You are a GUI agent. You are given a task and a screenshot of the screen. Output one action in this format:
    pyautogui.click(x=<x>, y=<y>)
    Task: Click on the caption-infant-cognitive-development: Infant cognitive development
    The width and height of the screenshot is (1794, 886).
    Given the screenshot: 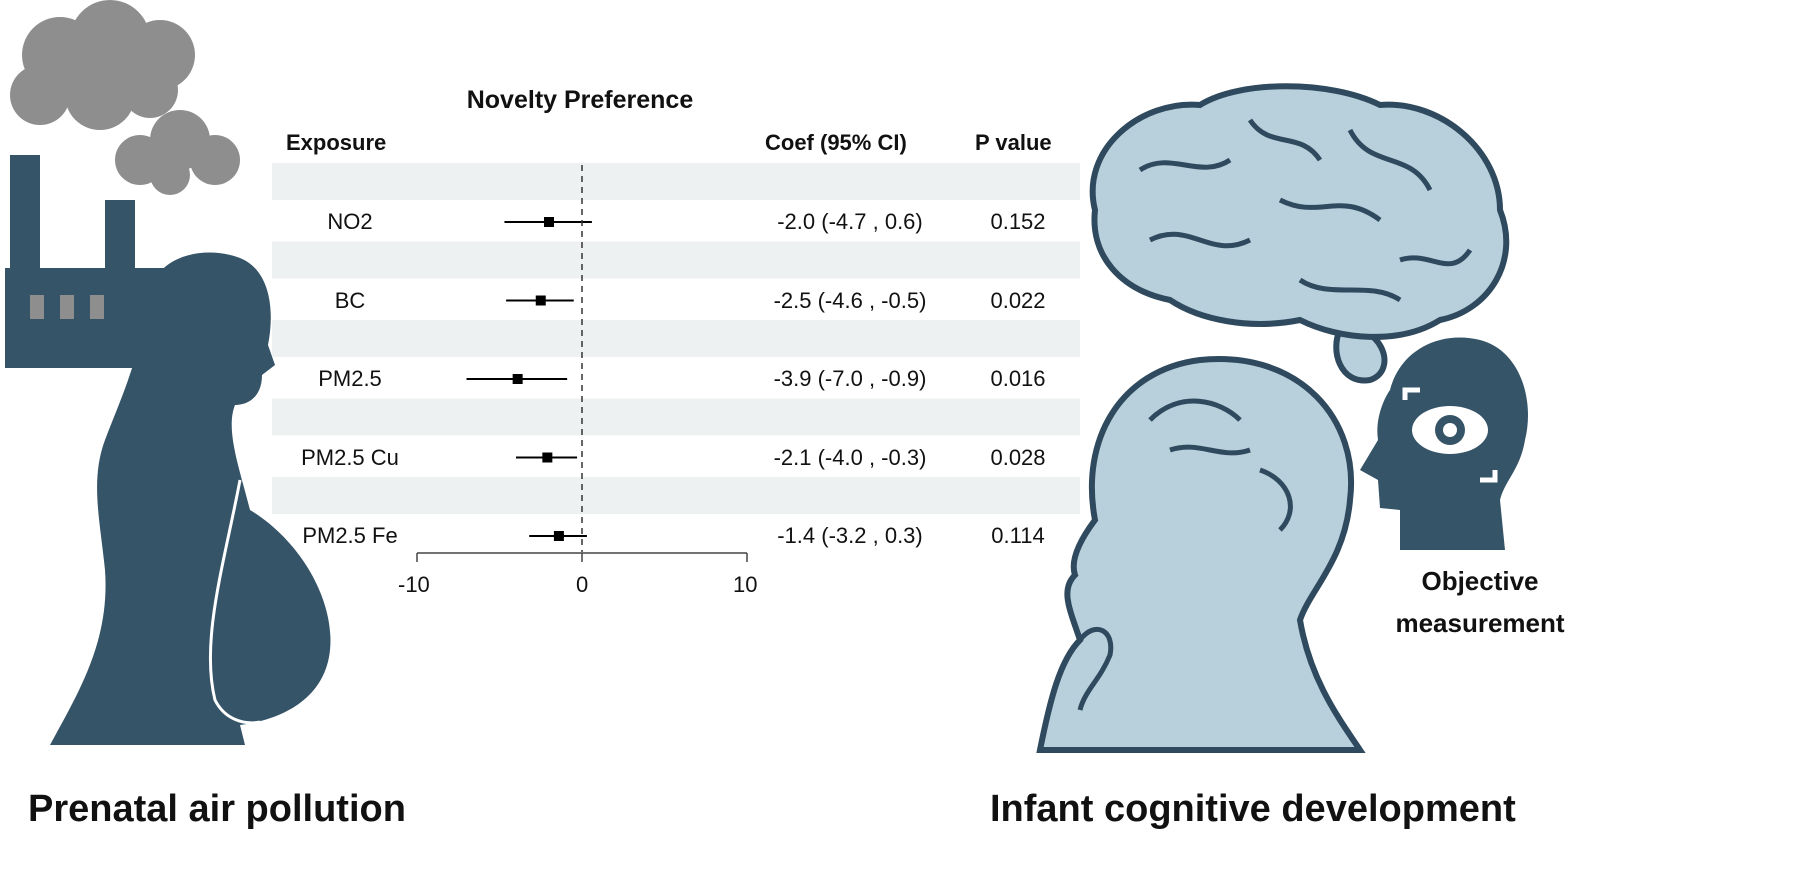 What is the action you would take?
    pyautogui.click(x=1253, y=809)
    